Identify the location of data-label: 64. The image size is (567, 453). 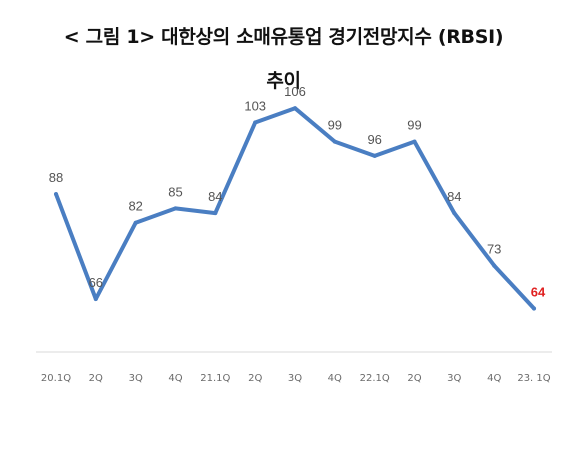
(538, 292).